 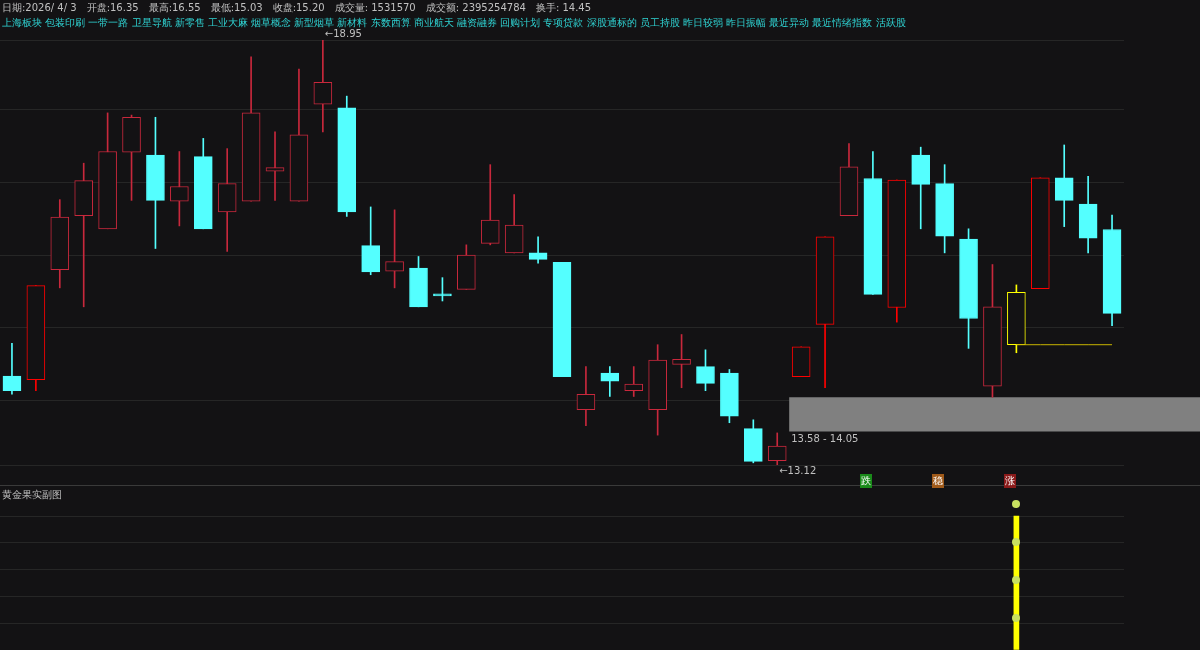 I want to click on text: 最低:15.03, so click(x=236, y=7).